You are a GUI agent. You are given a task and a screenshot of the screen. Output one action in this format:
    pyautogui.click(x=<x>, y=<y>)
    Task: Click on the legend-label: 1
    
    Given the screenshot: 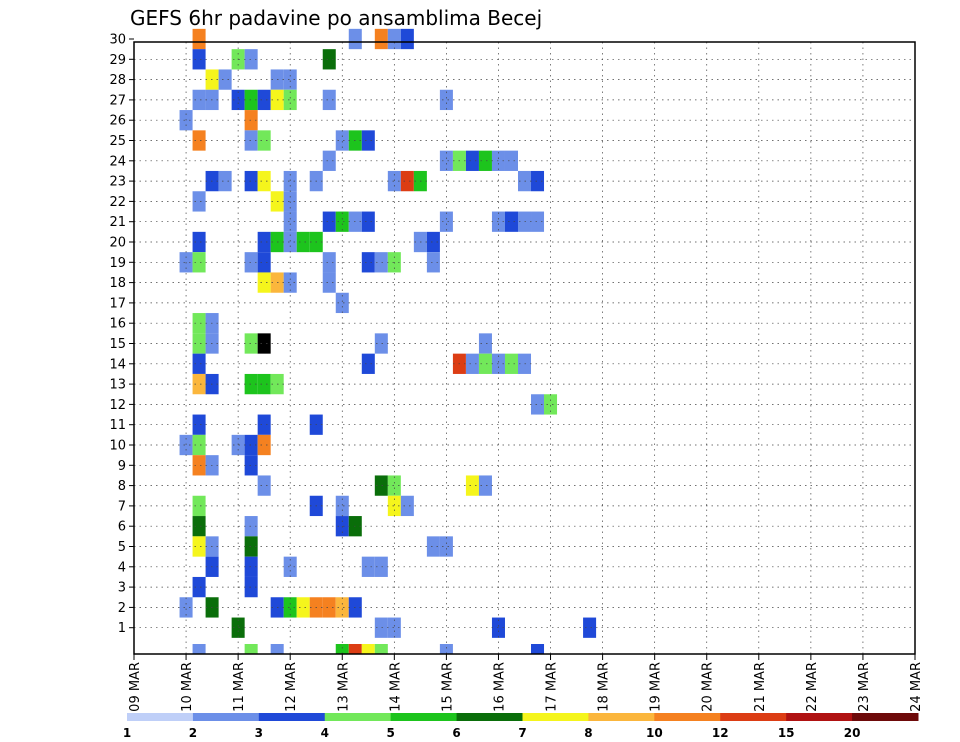 What is the action you would take?
    pyautogui.click(x=127, y=733)
    